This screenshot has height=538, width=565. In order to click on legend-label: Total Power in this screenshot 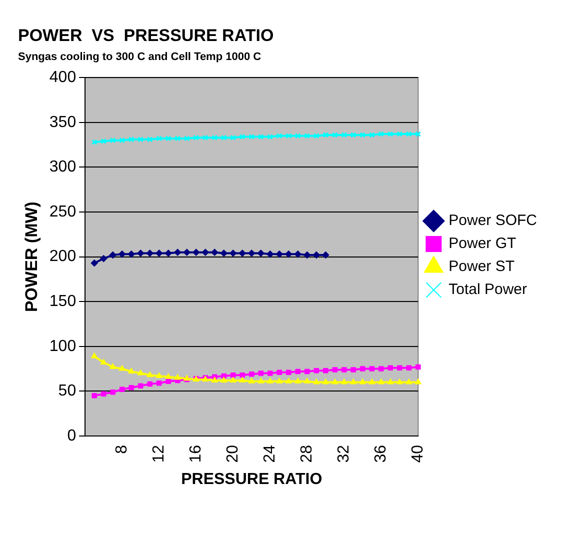, I will do `click(488, 289)`.